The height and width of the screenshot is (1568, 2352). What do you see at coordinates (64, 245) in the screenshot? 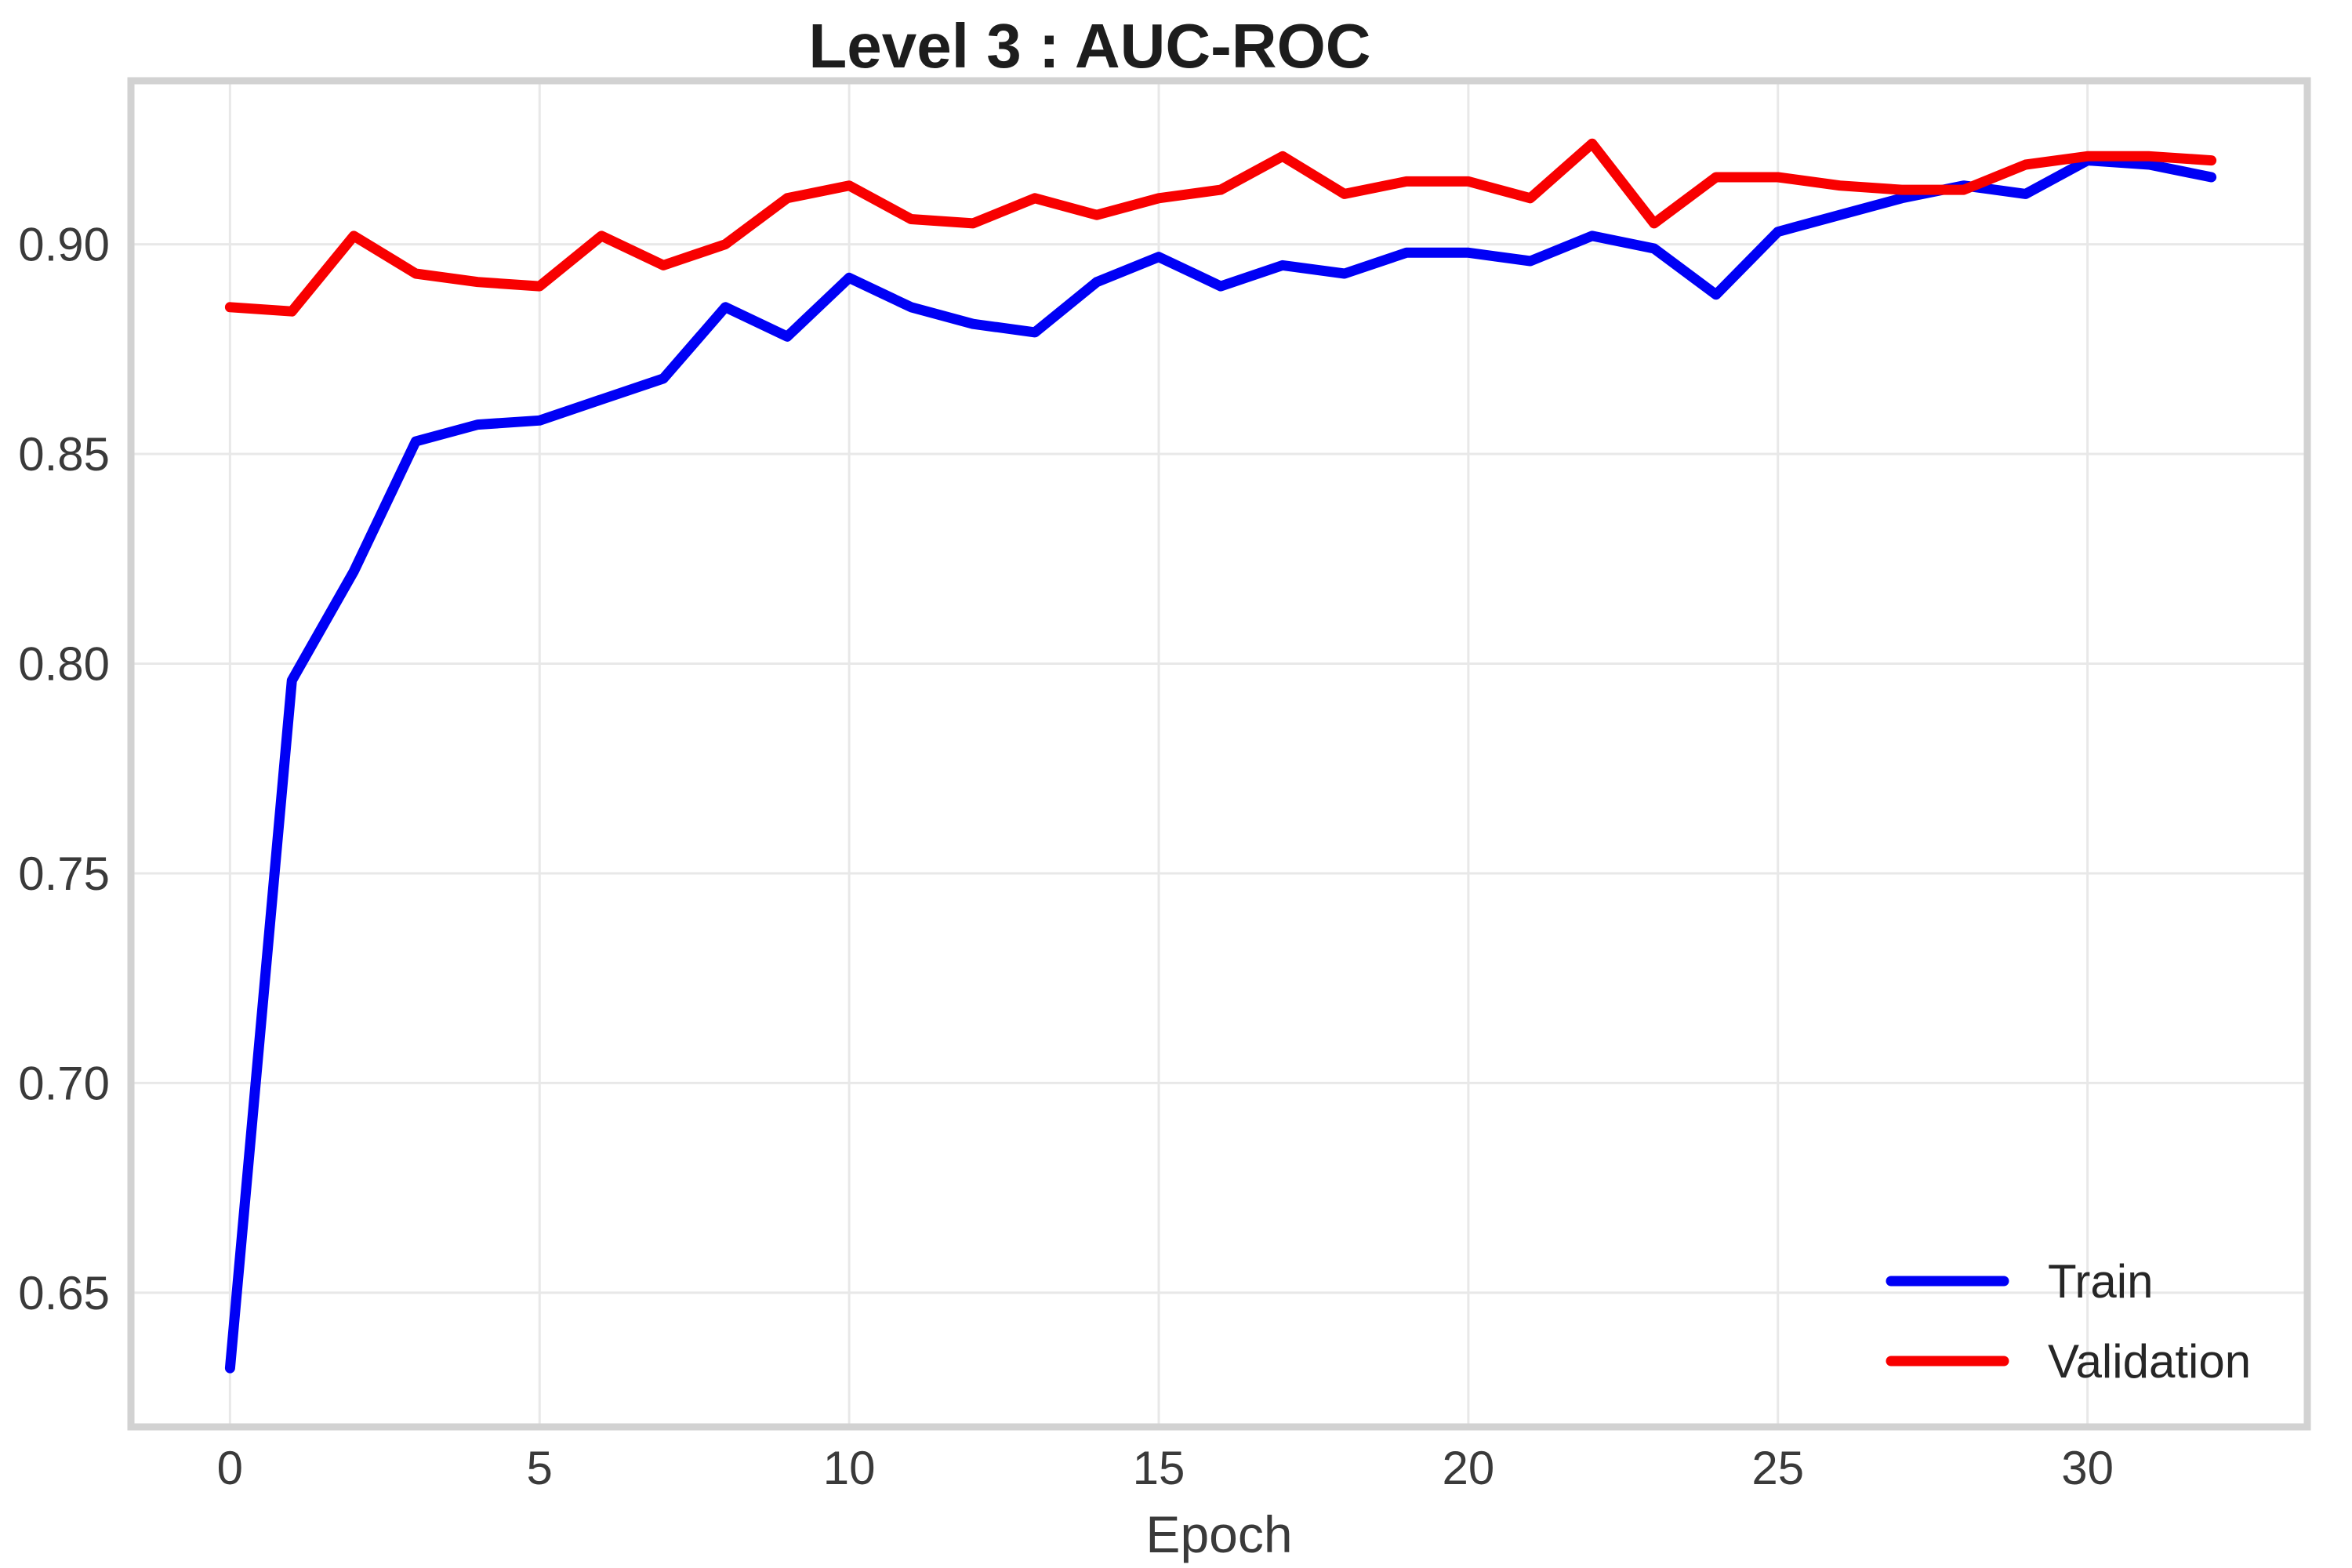
I see `y-tick-label: 0.90` at bounding box center [64, 245].